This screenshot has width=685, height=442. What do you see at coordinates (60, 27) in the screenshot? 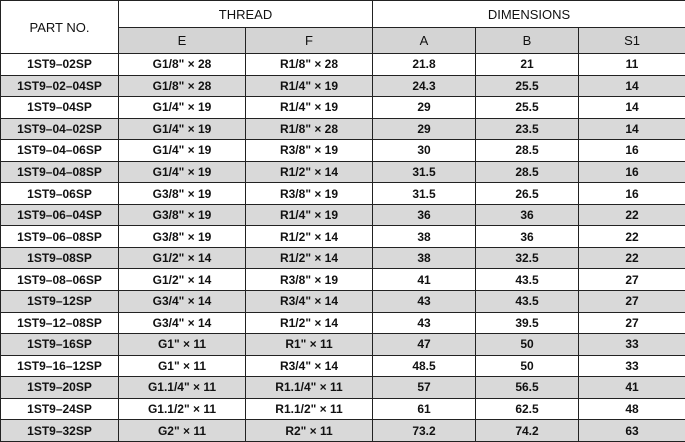
I see `header-cell: PART NO.` at bounding box center [60, 27].